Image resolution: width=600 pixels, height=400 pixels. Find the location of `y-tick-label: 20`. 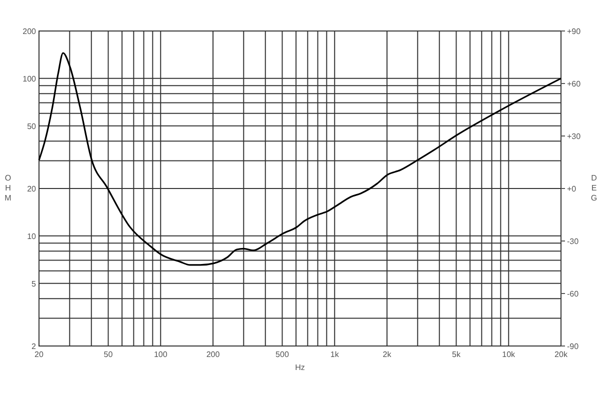

y-tick-label: 20 is located at coordinates (32, 189).